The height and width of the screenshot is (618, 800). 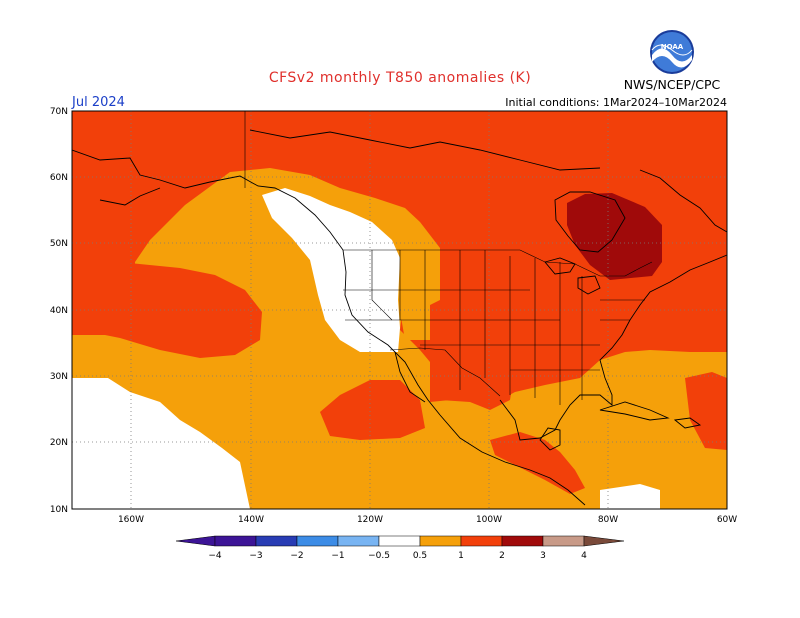 What do you see at coordinates (727, 520) in the screenshot?
I see `lon-label-60w: 60W` at bounding box center [727, 520].